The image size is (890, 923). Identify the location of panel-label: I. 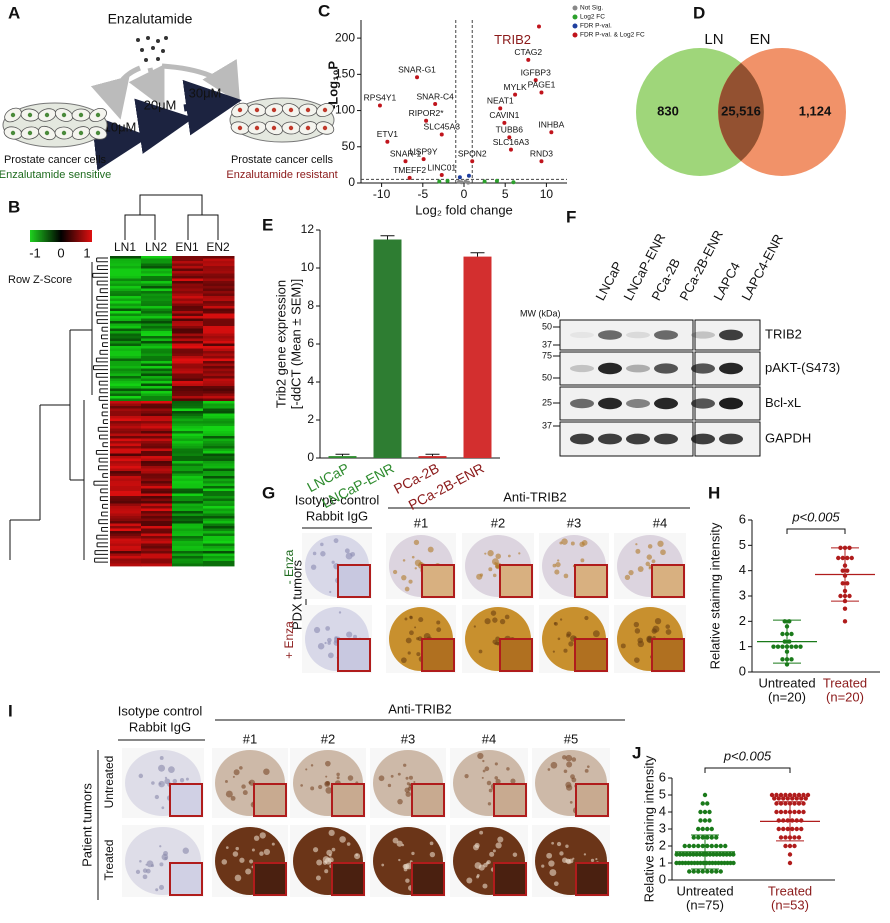
(10, 710).